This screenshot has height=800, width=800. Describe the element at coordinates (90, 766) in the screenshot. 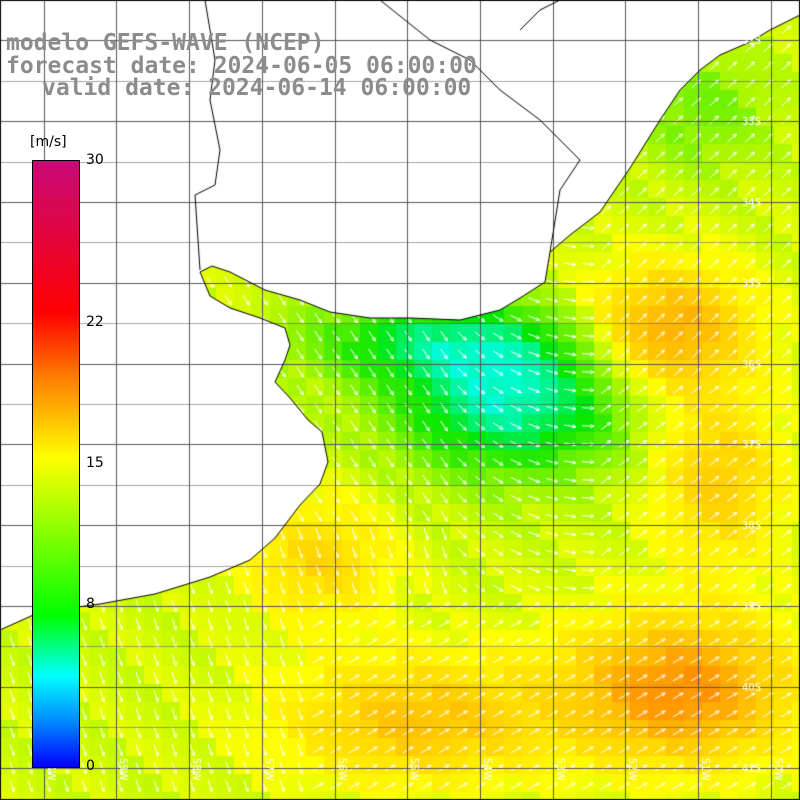

I see `colorbar-tick-0: 0` at that location.